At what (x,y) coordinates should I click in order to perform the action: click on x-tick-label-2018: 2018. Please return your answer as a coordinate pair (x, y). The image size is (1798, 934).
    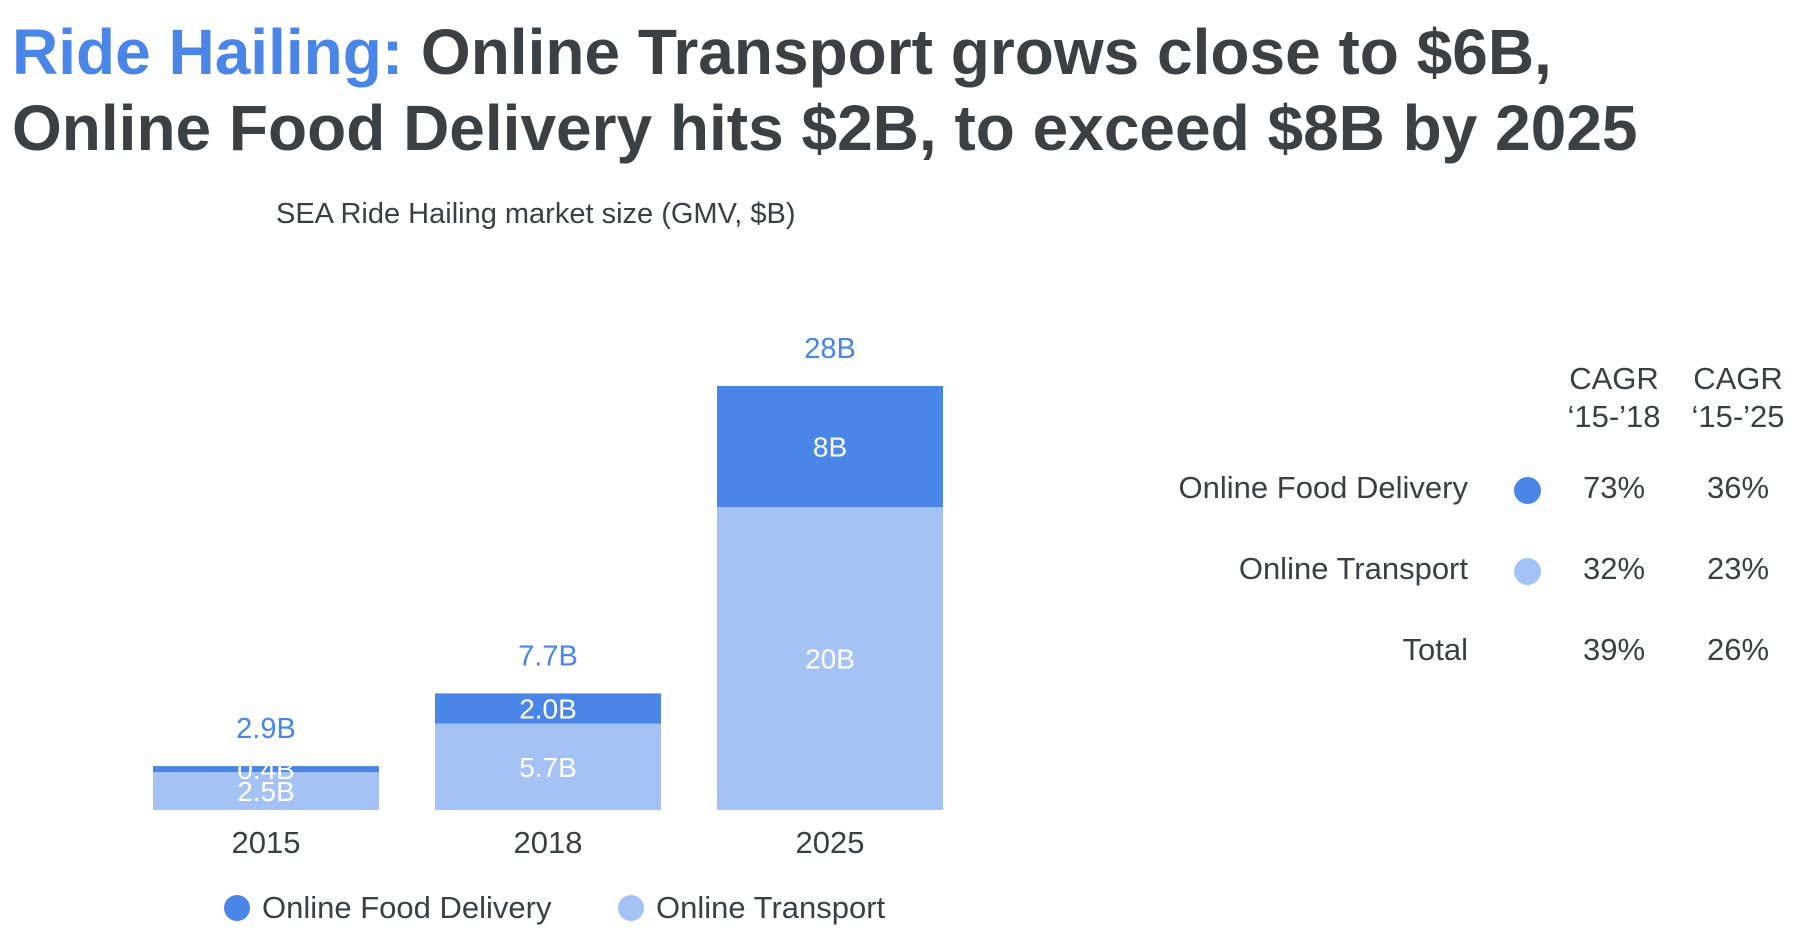
    Looking at the image, I should click on (548, 842).